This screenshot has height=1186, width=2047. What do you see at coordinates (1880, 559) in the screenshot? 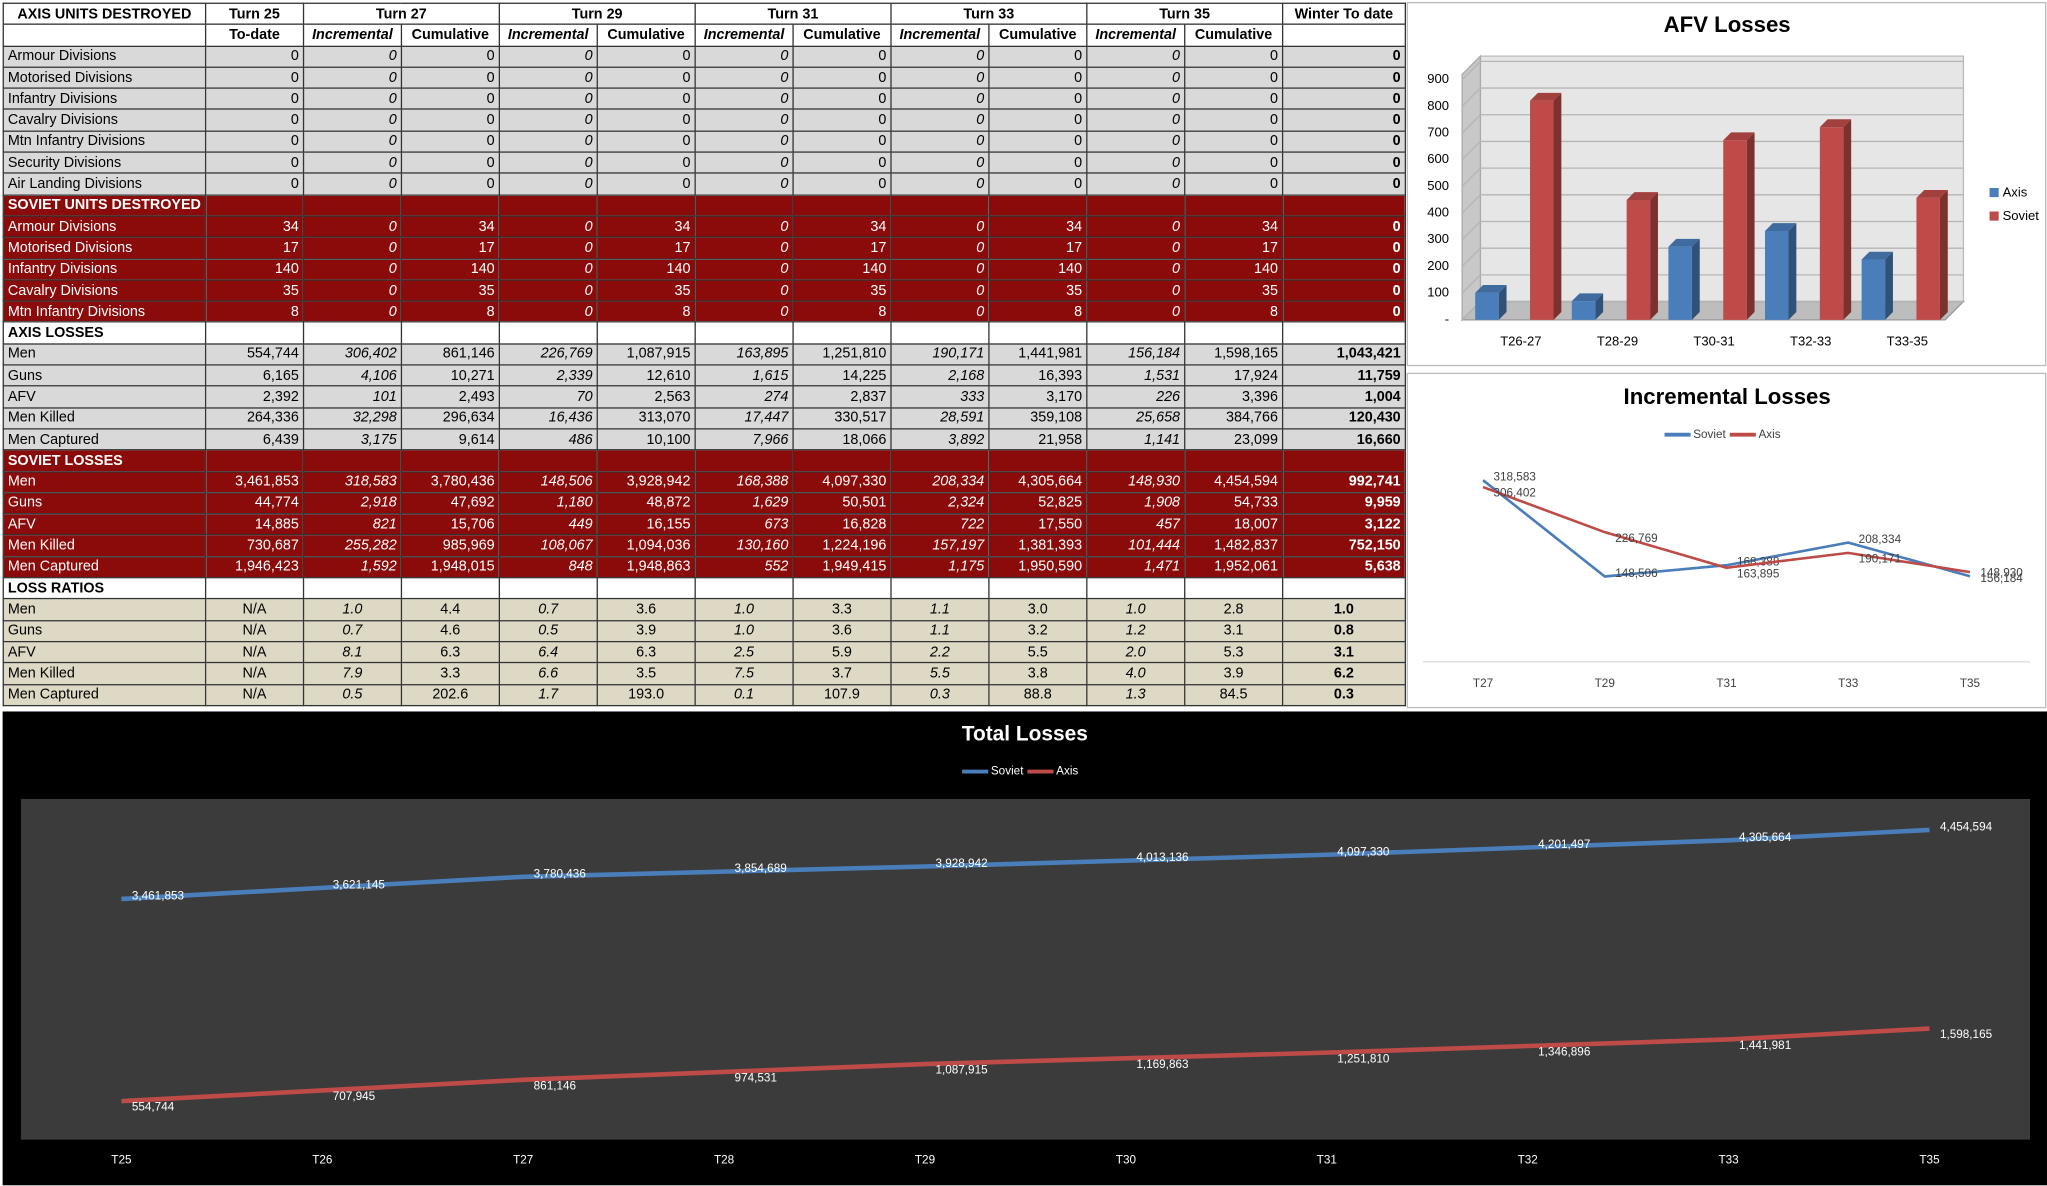
I see `data-label: 190,171` at bounding box center [1880, 559].